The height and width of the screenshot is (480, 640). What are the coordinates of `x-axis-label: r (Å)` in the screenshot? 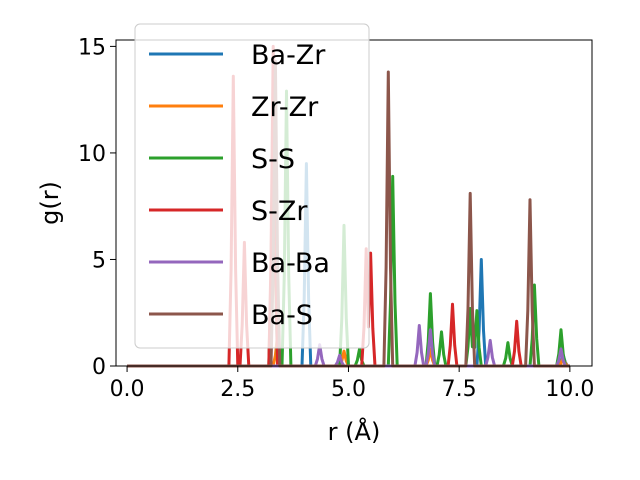 It's located at (354, 431).